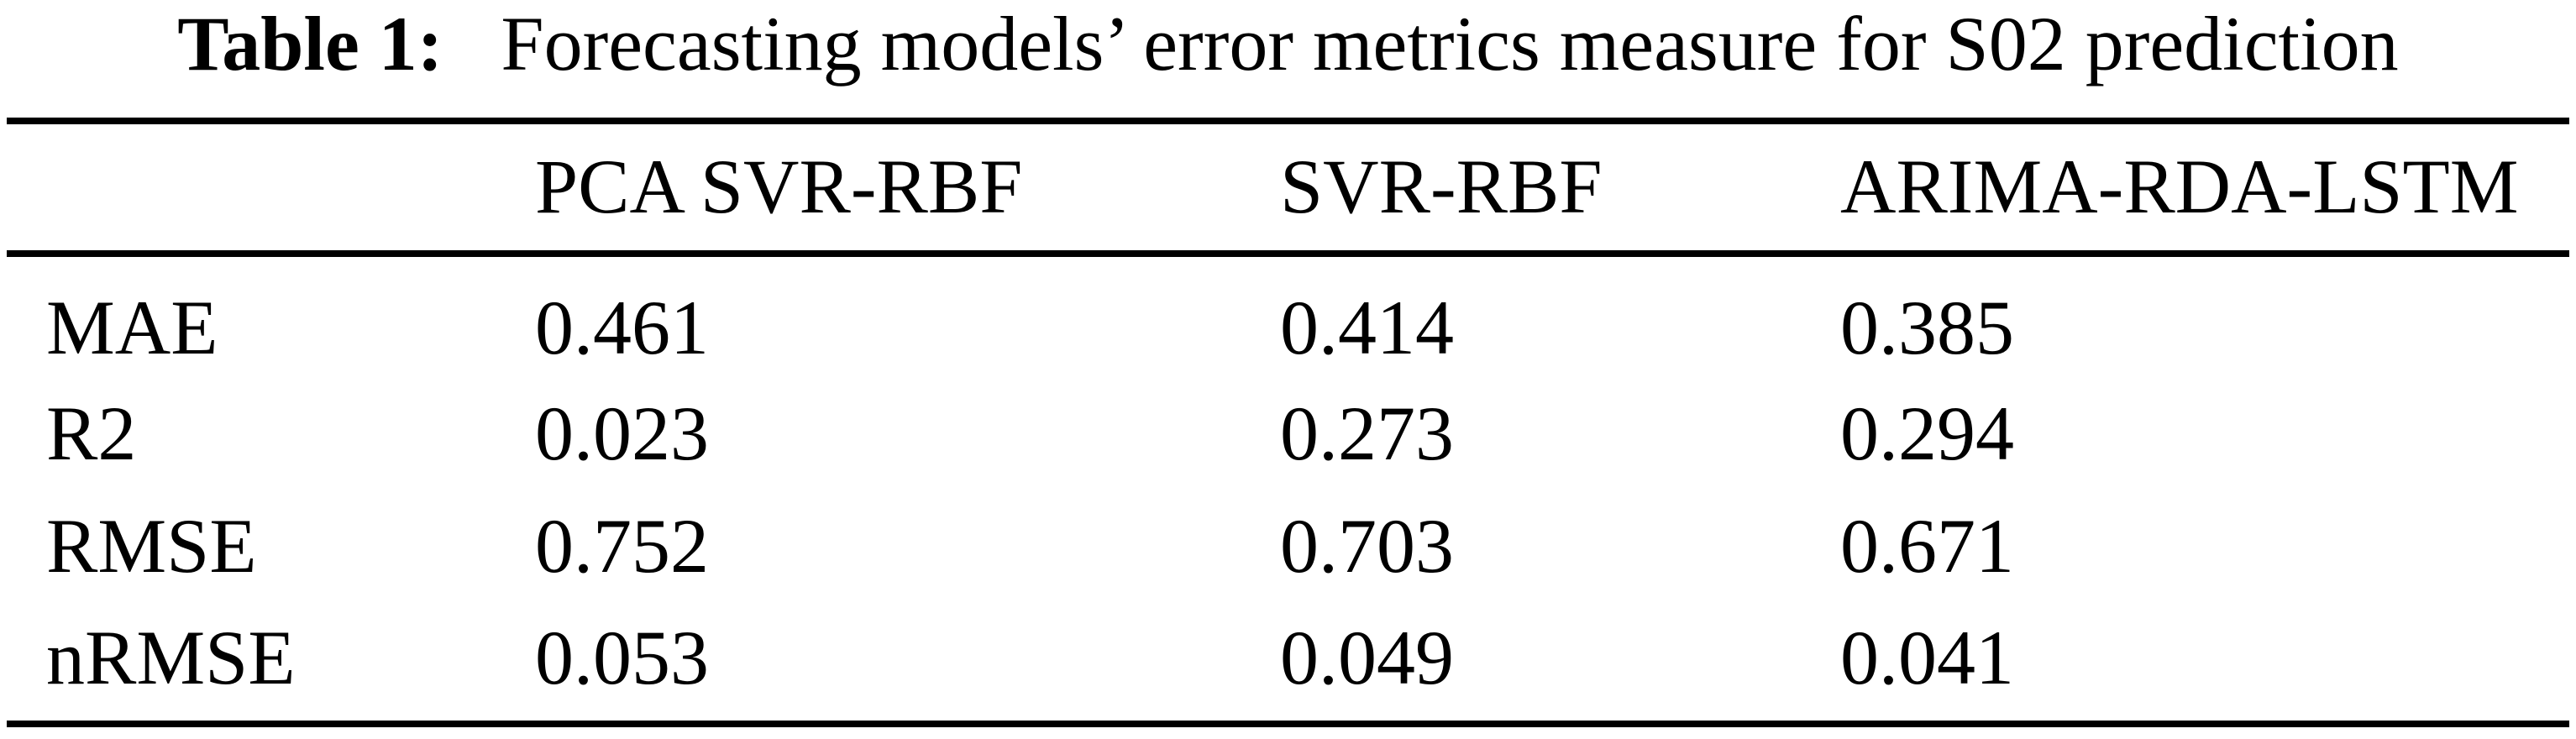 This screenshot has height=739, width=2576. What do you see at coordinates (91, 433) in the screenshot?
I see `row-label: R2` at bounding box center [91, 433].